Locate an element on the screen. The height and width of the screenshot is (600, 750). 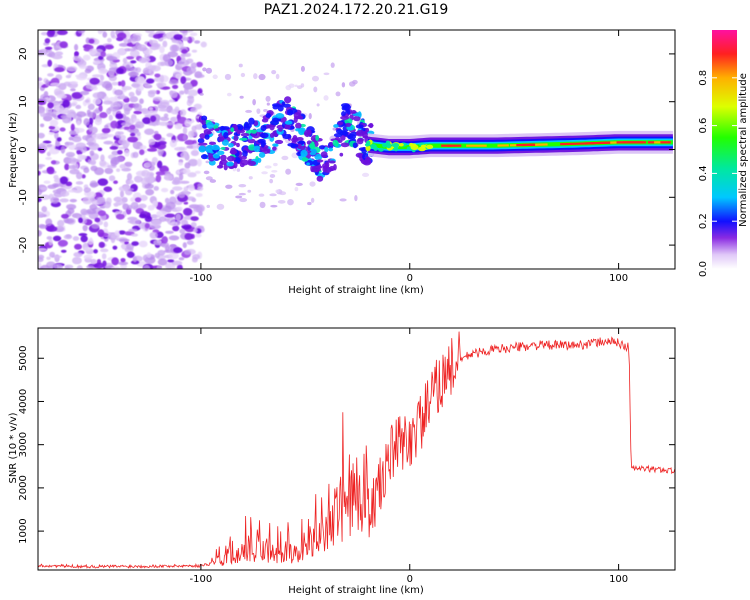
spectrogram-x-tick-label: 100 is located at coordinates (618, 278).